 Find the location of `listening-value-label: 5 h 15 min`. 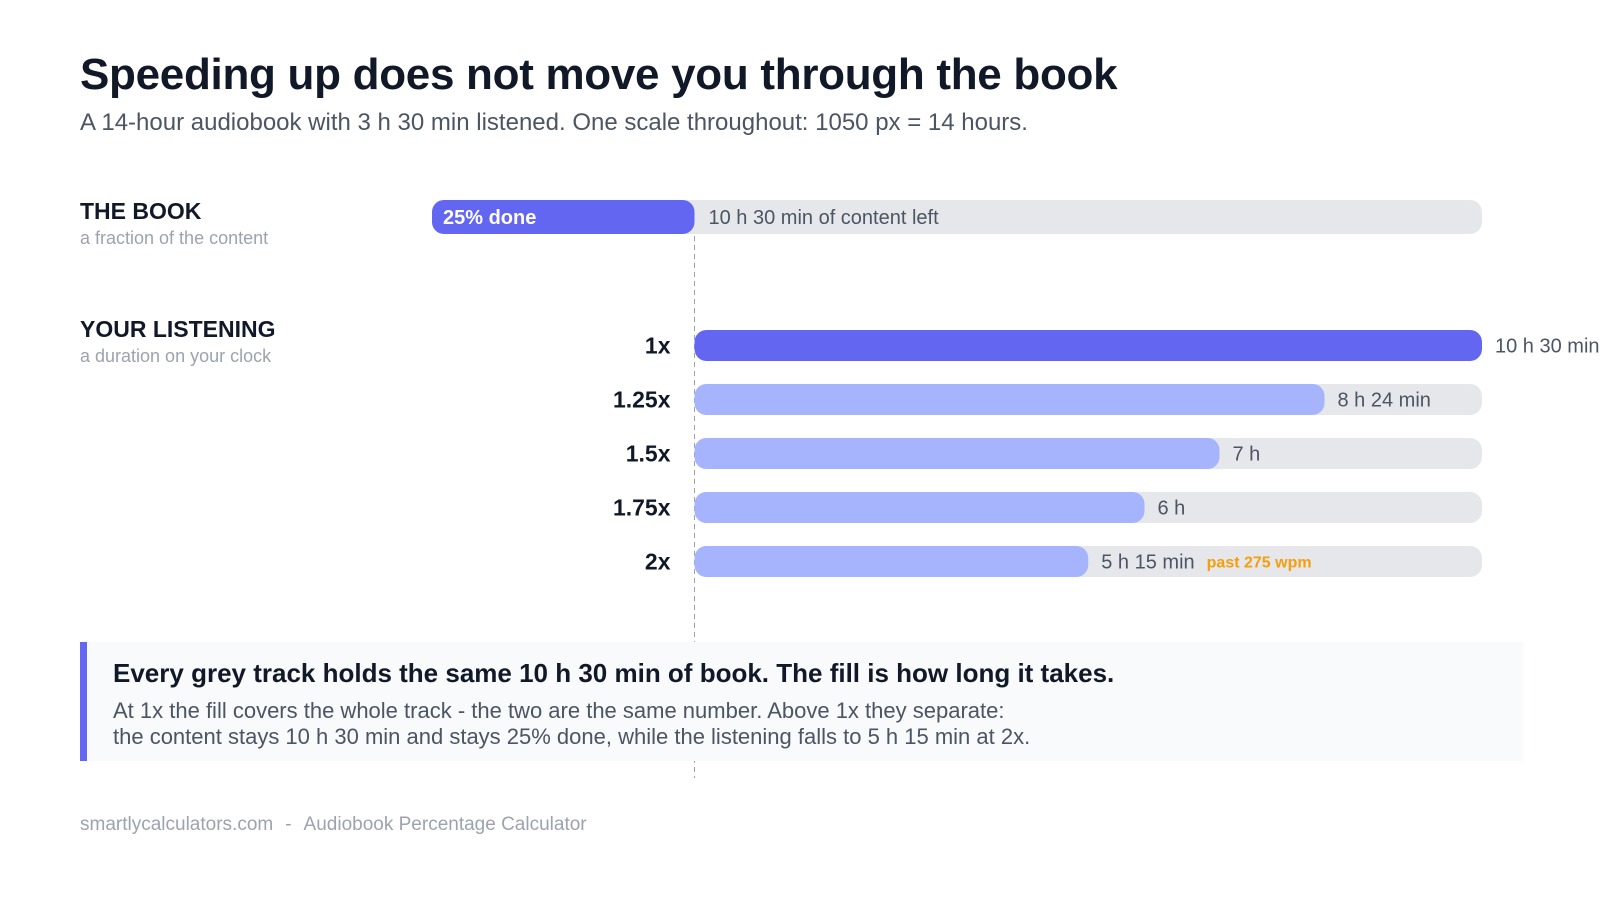

listening-value-label: 5 h 15 min is located at coordinates (1147, 563).